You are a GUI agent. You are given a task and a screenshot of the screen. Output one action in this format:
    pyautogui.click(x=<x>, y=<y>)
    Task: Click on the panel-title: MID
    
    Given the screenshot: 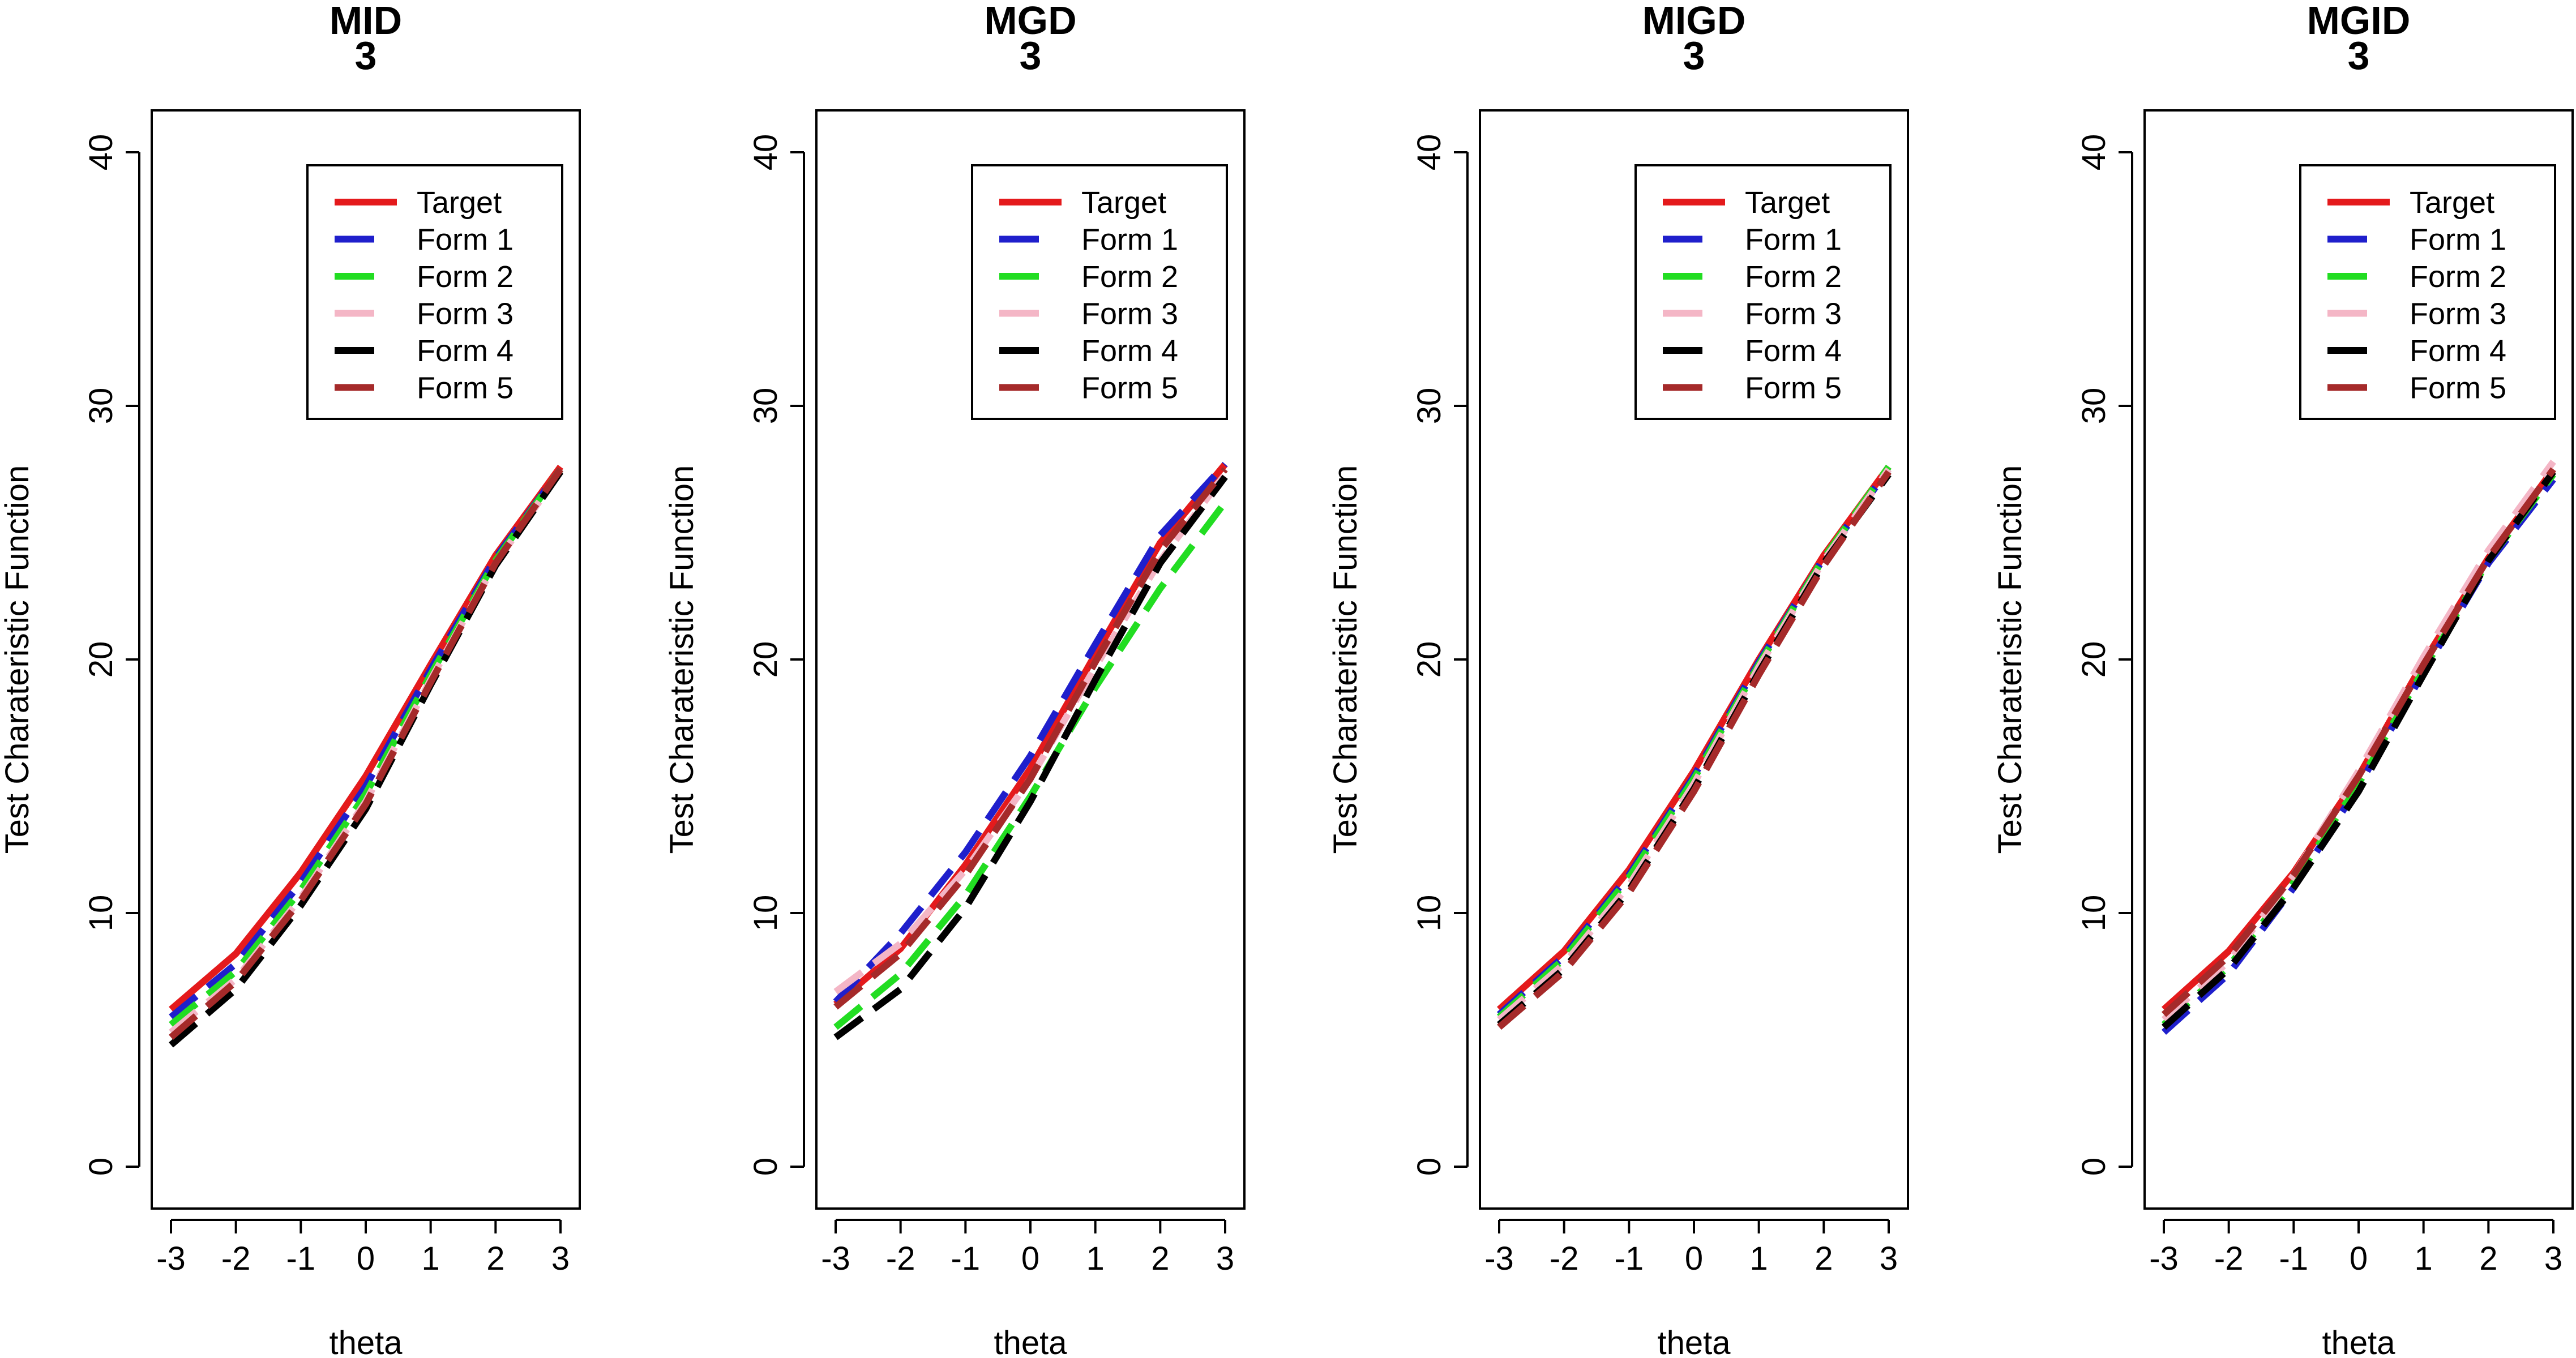 What is the action you would take?
    pyautogui.click(x=366, y=21)
    